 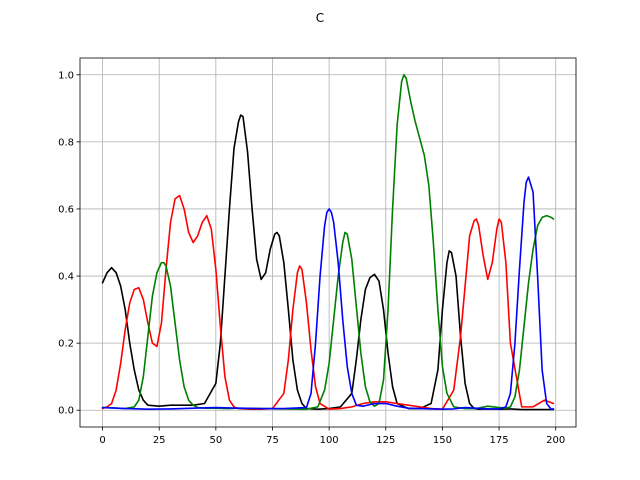 What do you see at coordinates (499, 440) in the screenshot?
I see `x-tick-label: 175` at bounding box center [499, 440].